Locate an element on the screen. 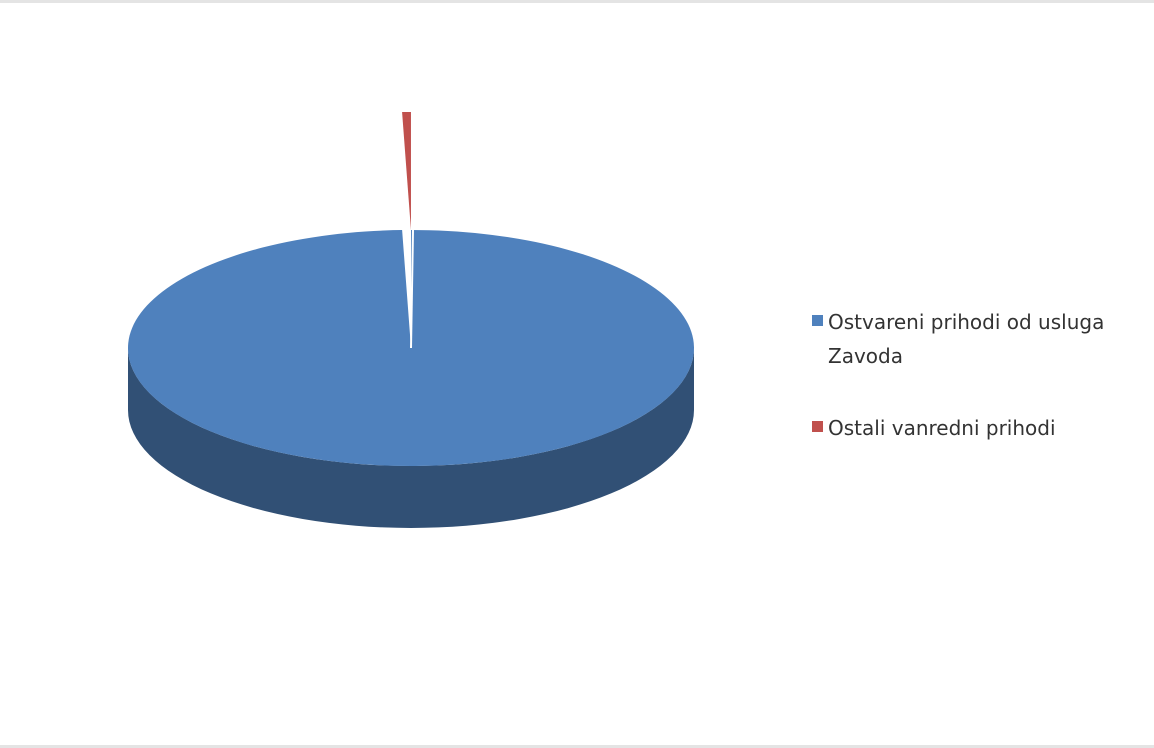  legend-item-services: Ostvareni prihodi od usluga Zavoda is located at coordinates (977, 339).